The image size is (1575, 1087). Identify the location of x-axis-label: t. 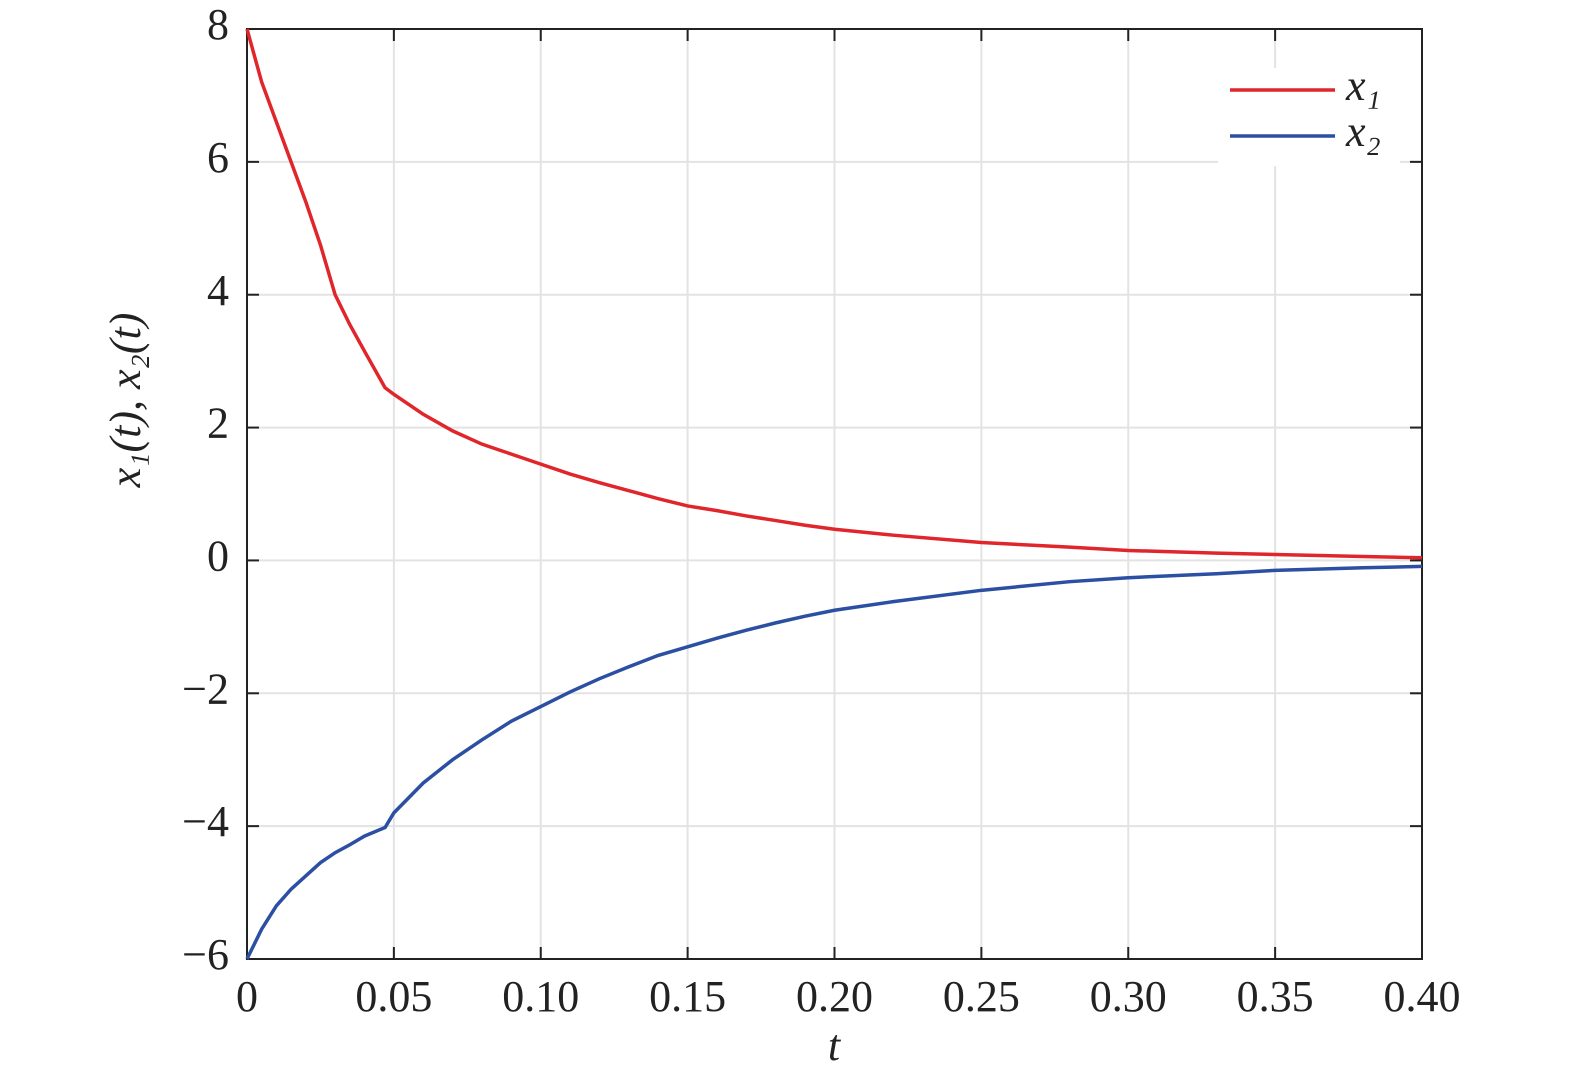
(835, 1045).